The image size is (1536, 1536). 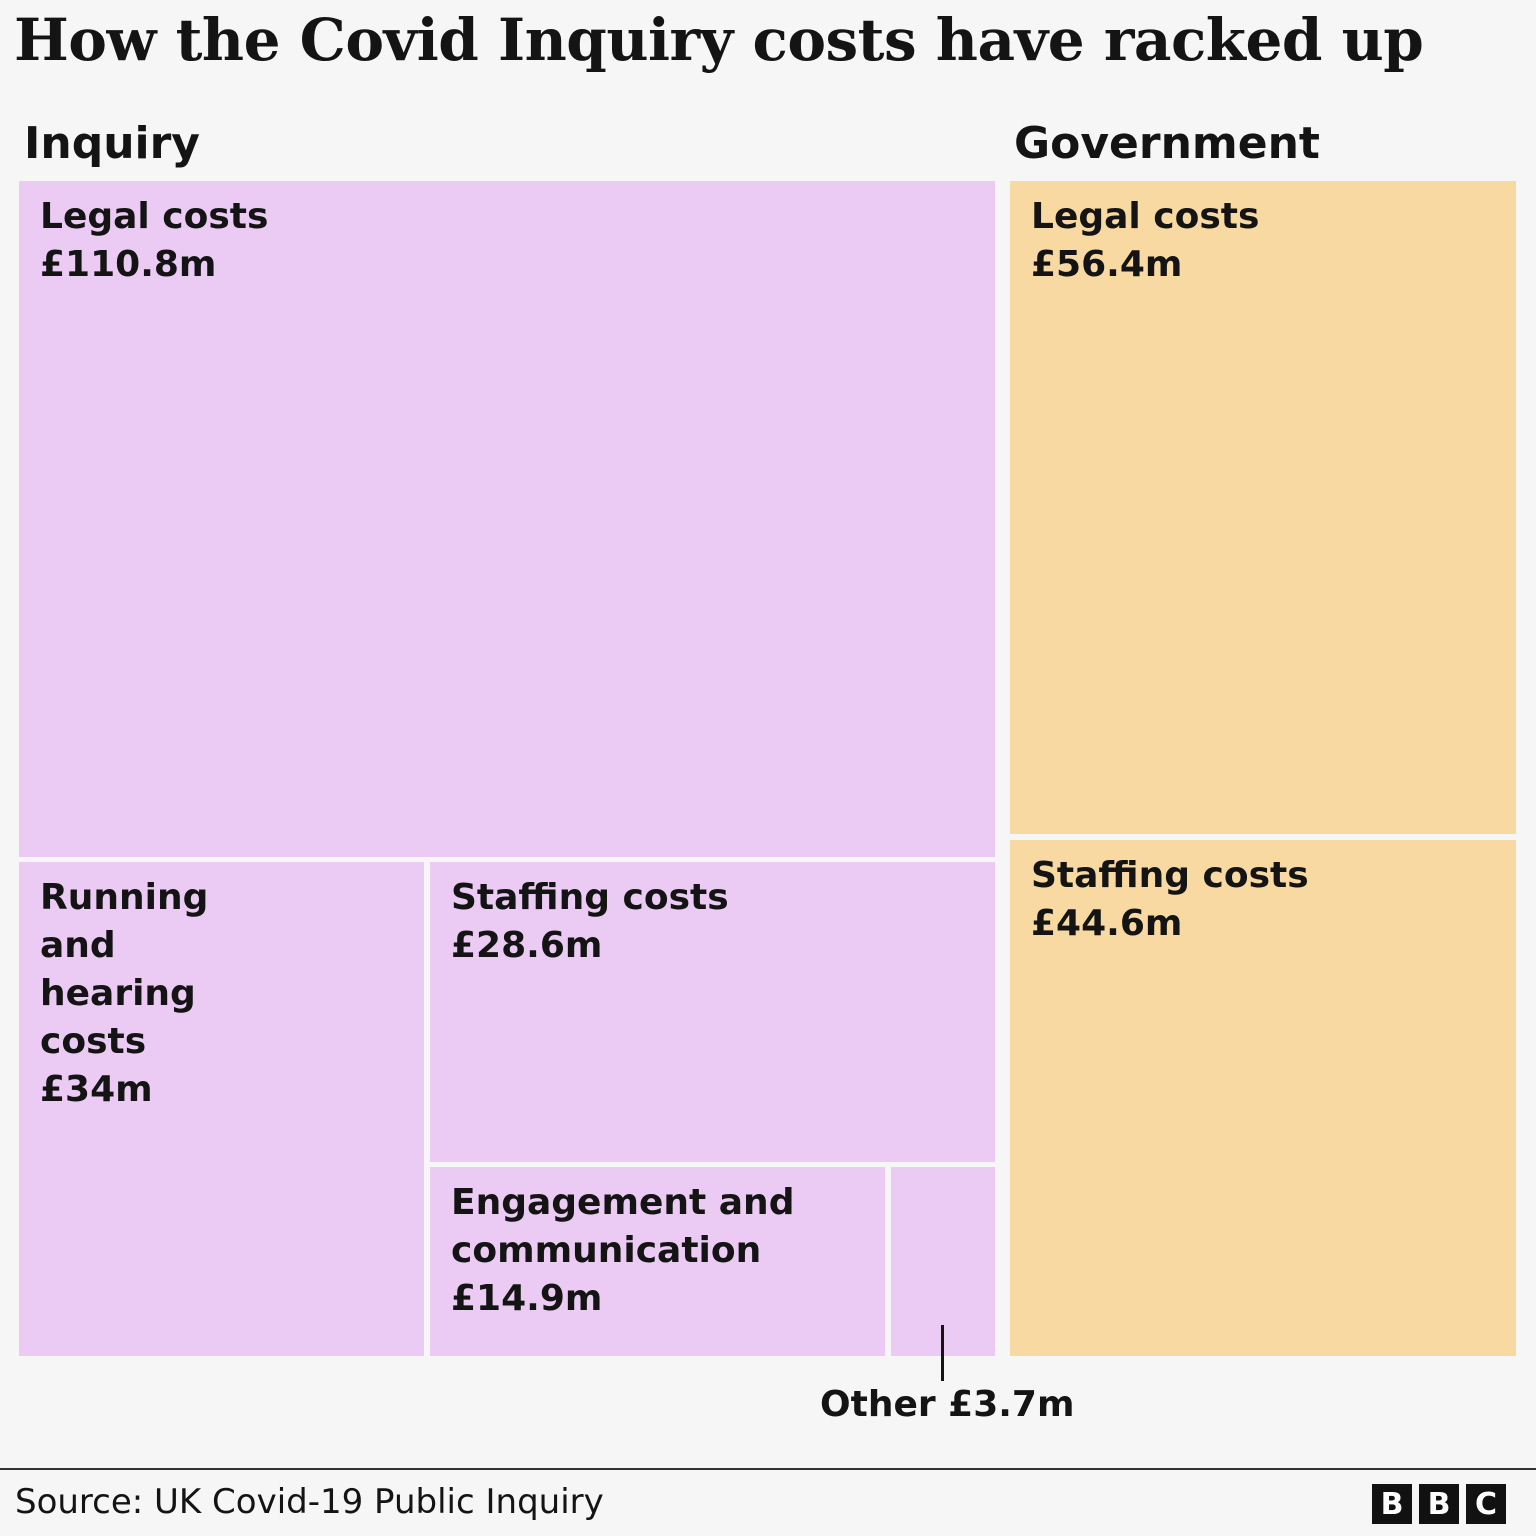 What do you see at coordinates (1170, 900) in the screenshot?
I see `tile-label: Staffing costs £44.6m` at bounding box center [1170, 900].